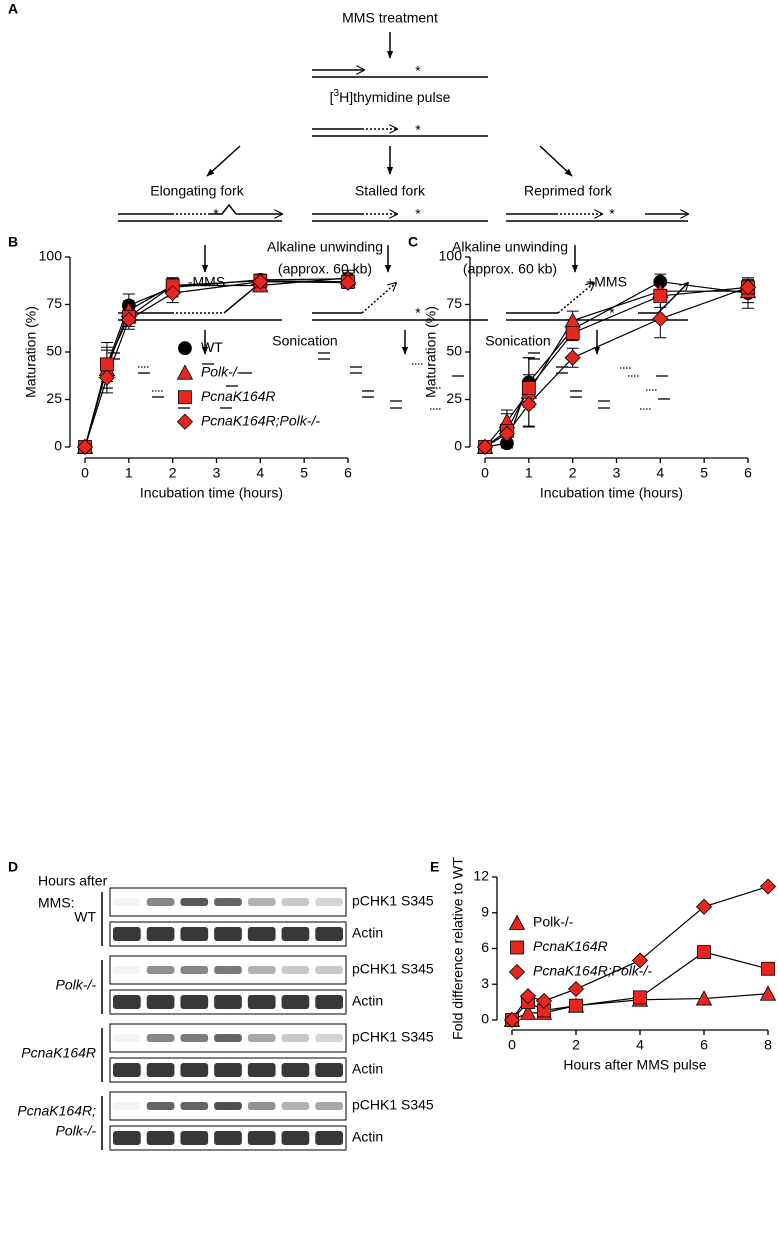 The width and height of the screenshot is (778, 1241). Describe the element at coordinates (73, 881) in the screenshot. I see `blot-header: Hours after` at that location.